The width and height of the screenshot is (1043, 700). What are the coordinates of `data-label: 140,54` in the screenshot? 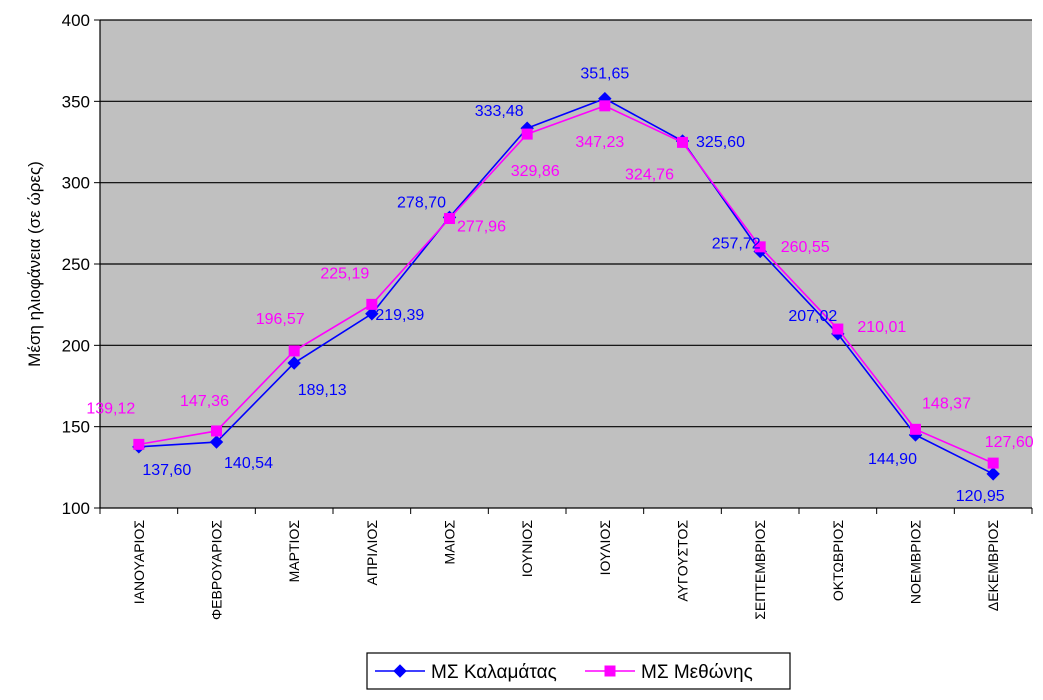 It's located at (248, 463).